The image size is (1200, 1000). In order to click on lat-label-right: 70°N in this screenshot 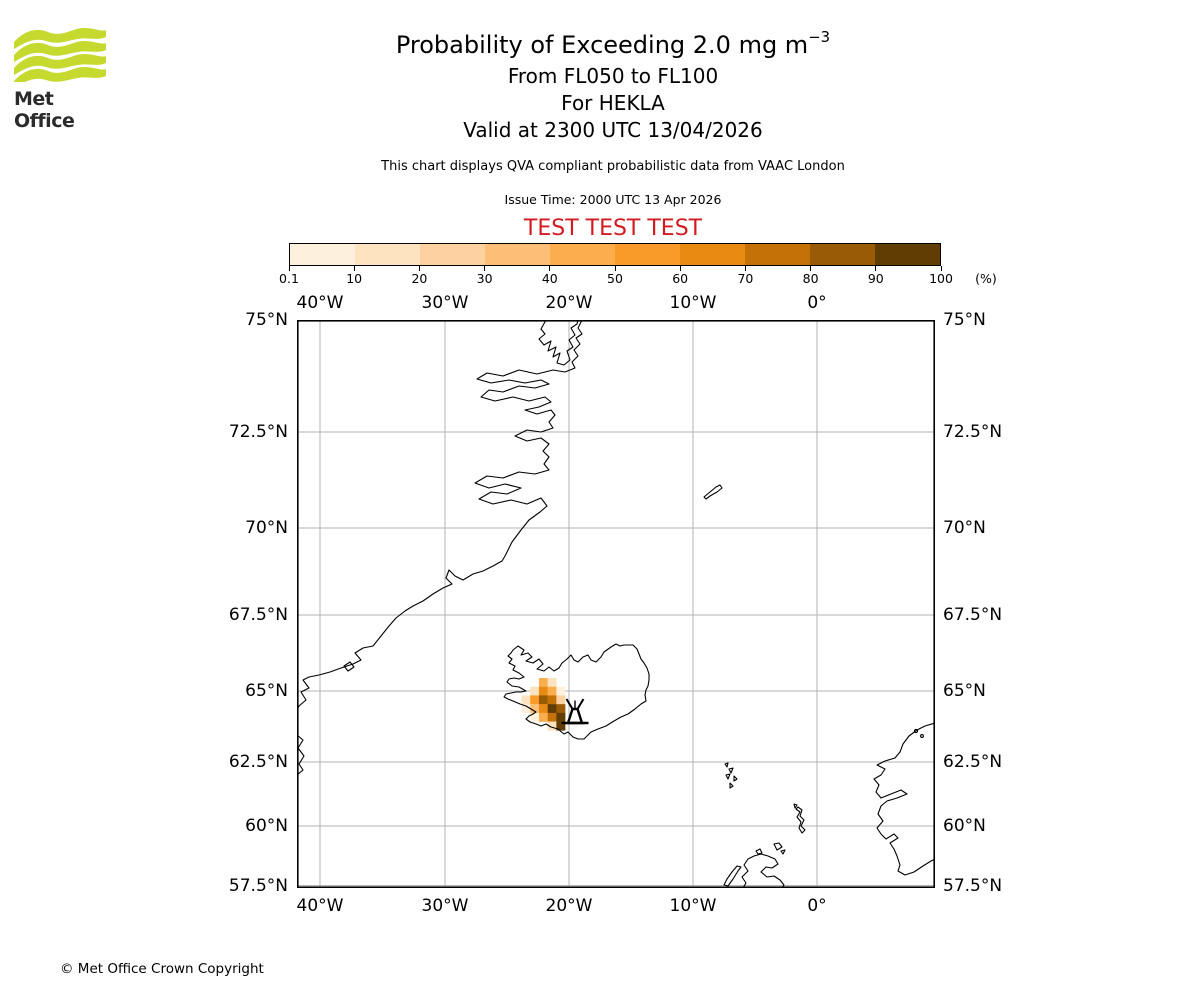, I will do `click(964, 528)`.